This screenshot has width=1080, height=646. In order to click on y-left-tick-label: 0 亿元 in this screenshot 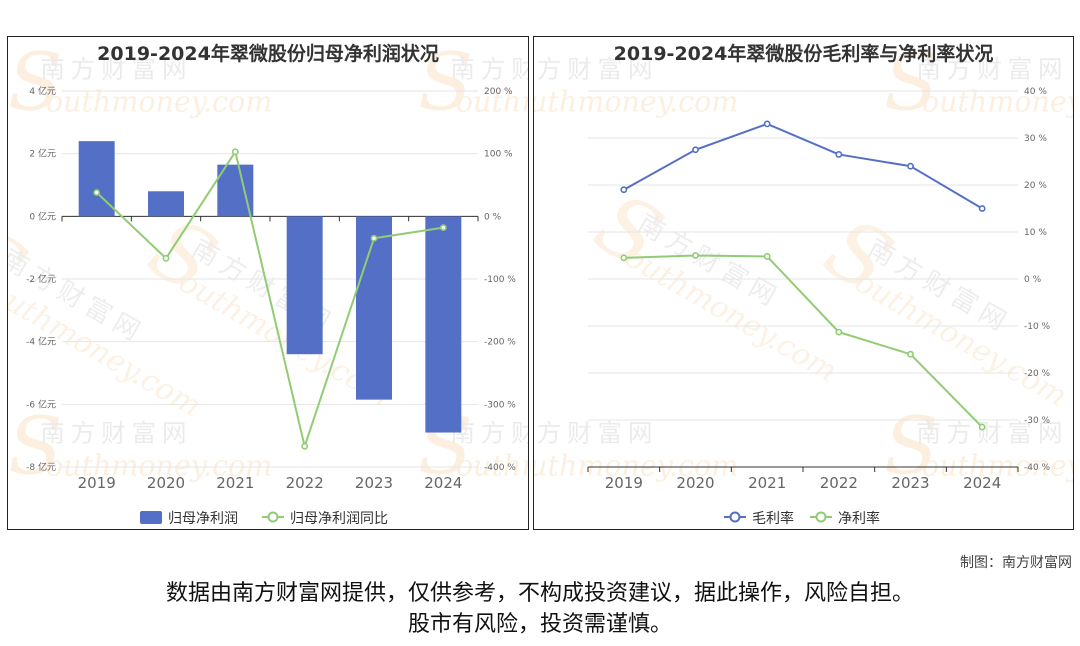, I will do `click(42, 216)`.